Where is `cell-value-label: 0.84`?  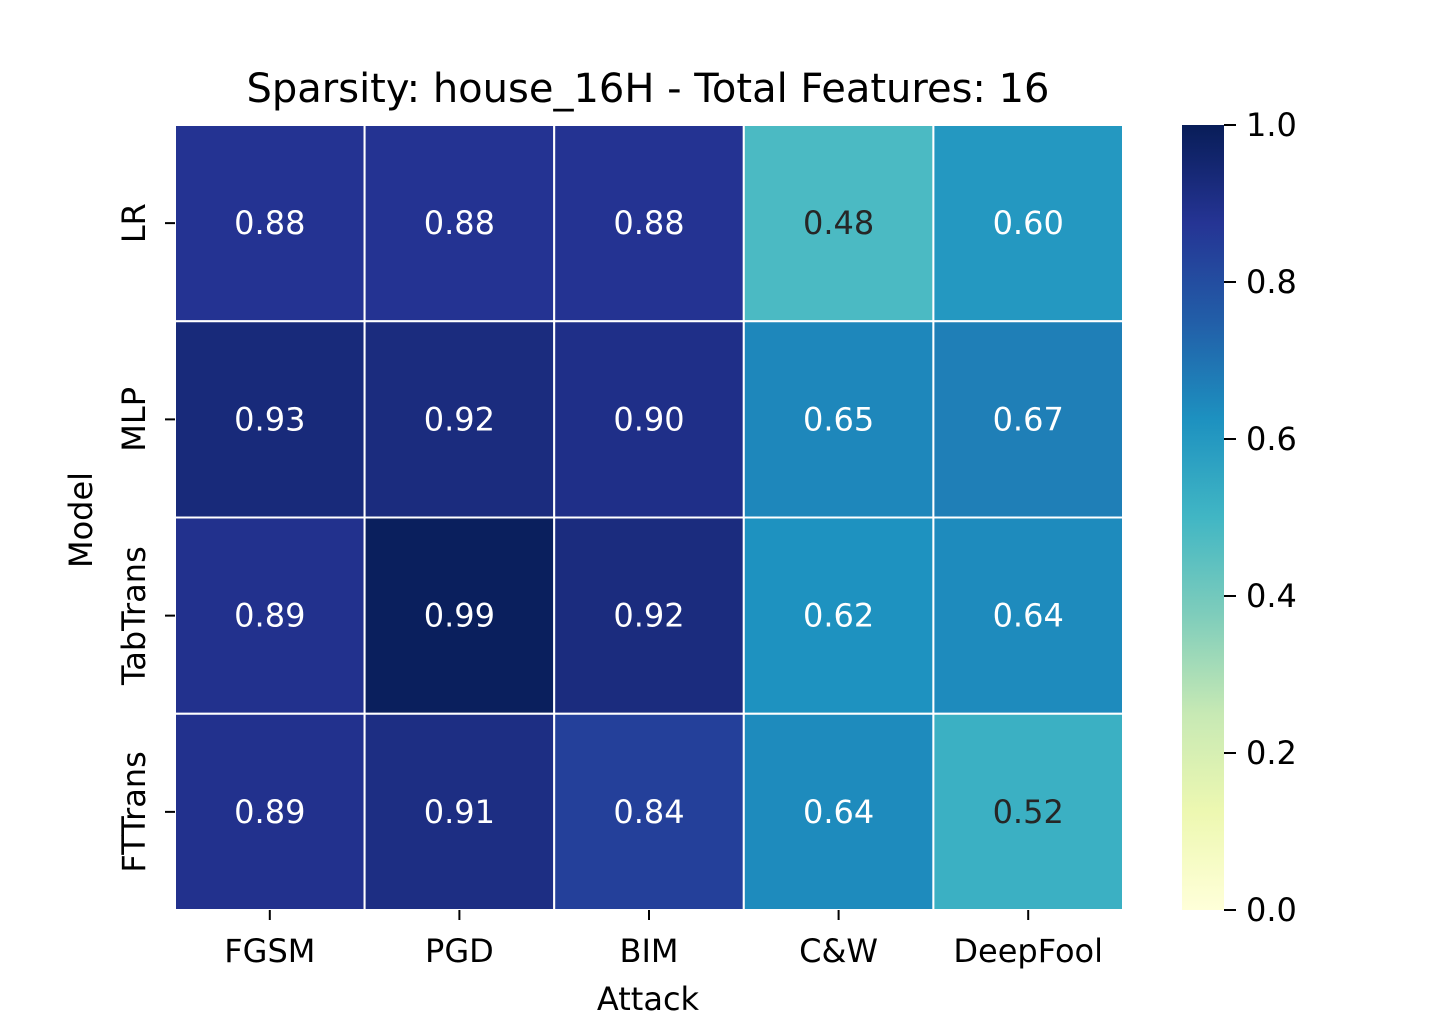 cell-value-label: 0.84 is located at coordinates (648, 812).